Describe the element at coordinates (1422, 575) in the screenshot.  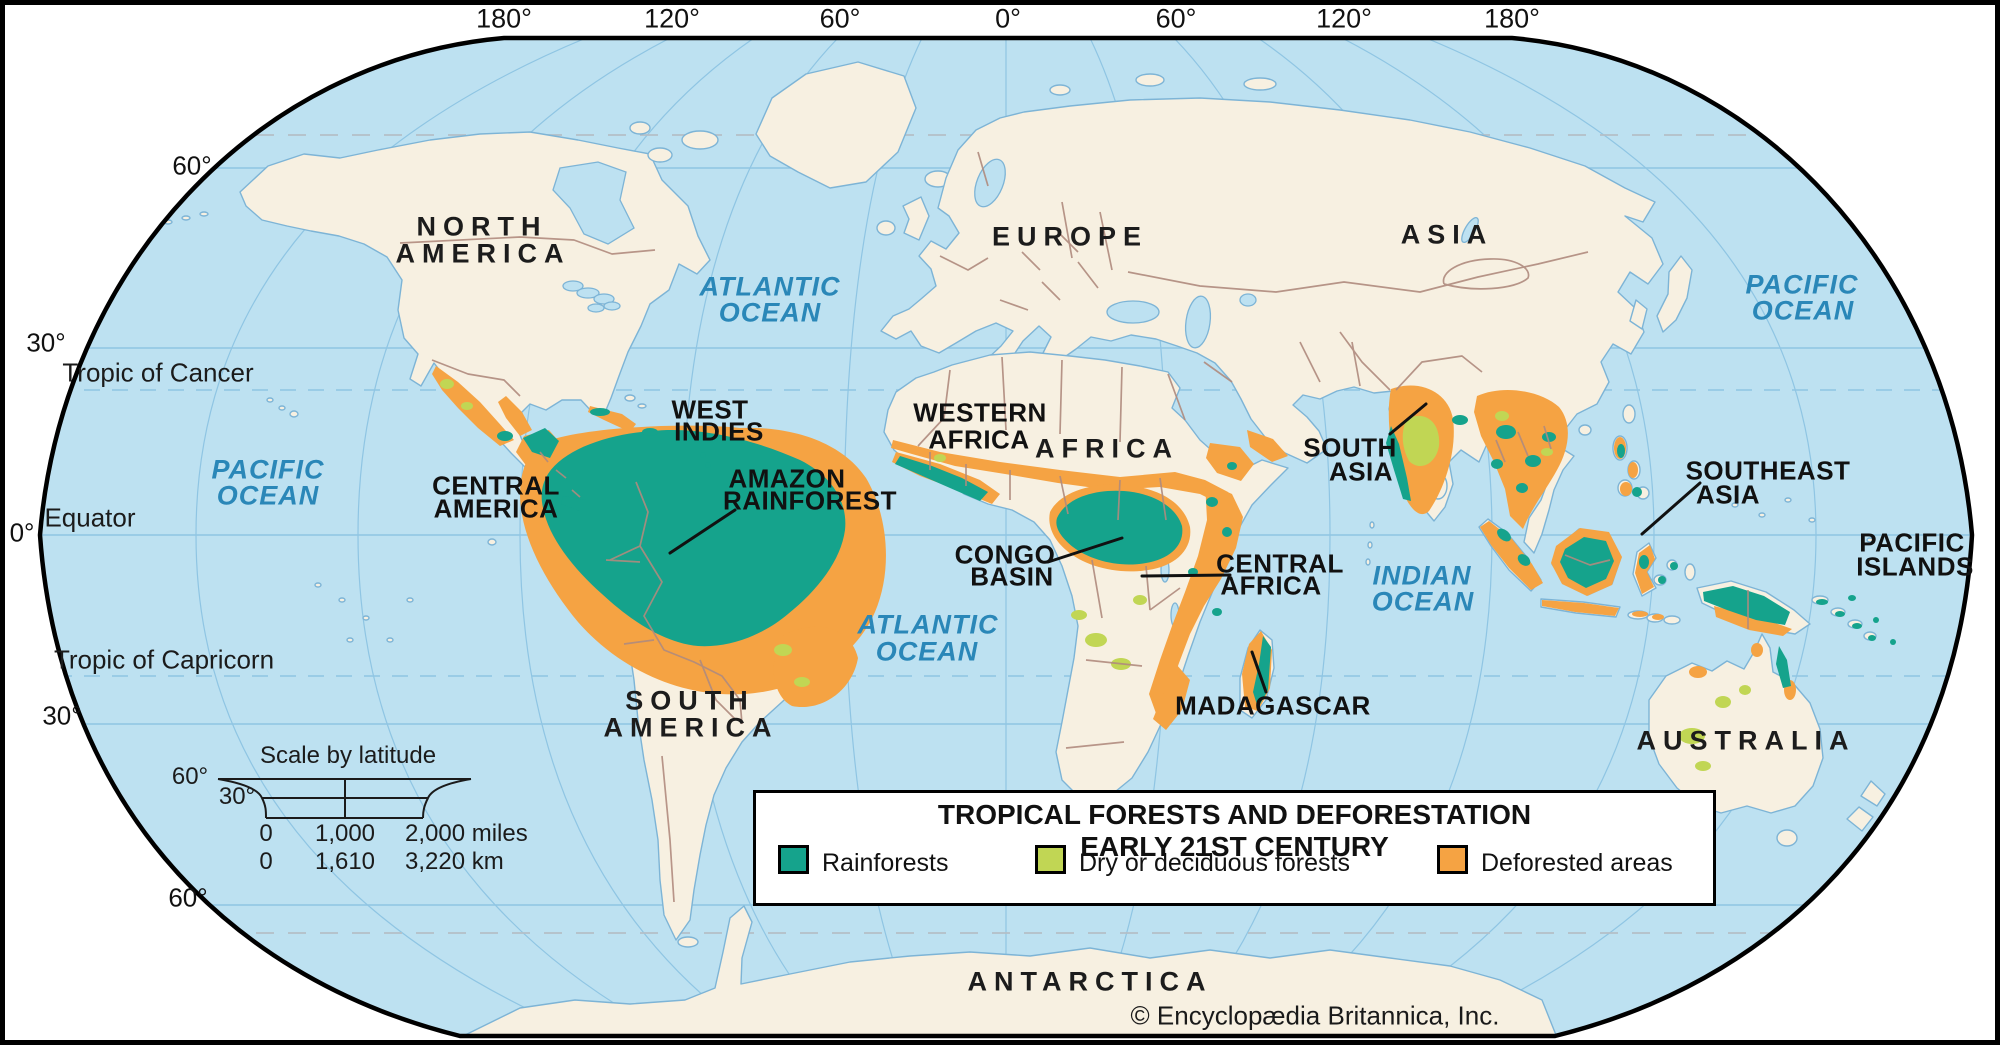
I see `ocean-label-indian: INDIAN` at that location.